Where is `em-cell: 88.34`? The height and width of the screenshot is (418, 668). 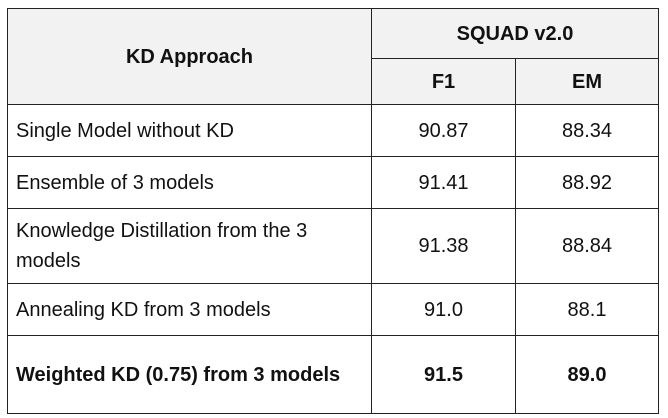
em-cell: 88.34 is located at coordinates (587, 130).